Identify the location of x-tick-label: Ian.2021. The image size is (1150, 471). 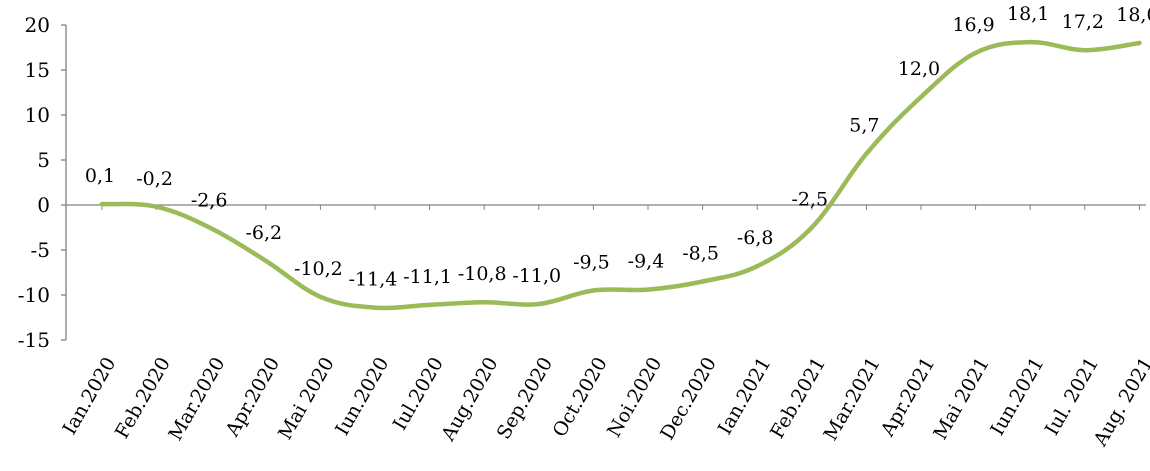
(745, 396).